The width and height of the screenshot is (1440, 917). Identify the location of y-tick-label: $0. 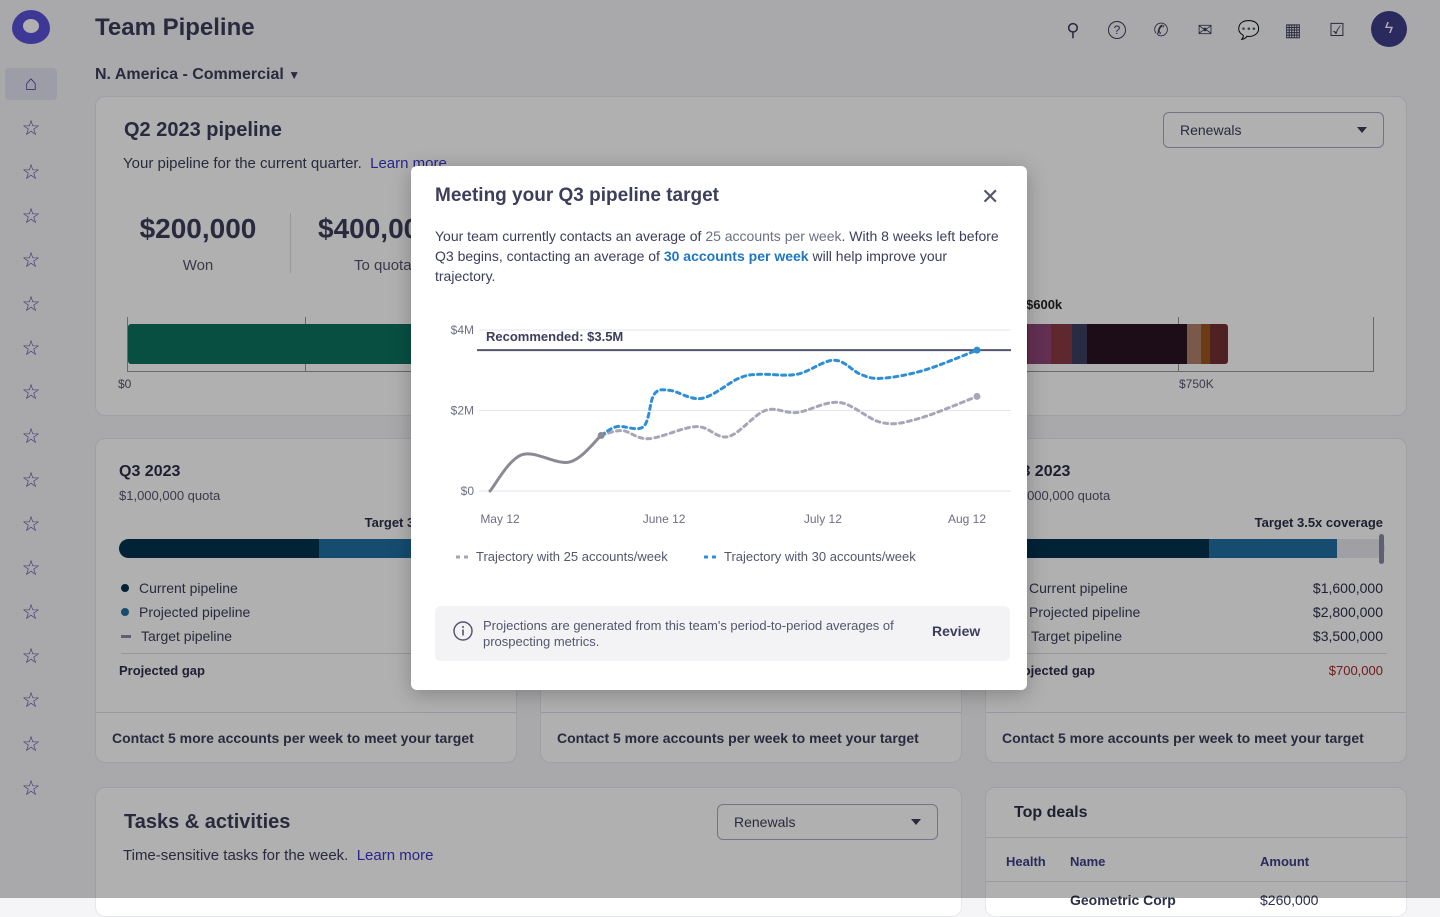
(468, 491).